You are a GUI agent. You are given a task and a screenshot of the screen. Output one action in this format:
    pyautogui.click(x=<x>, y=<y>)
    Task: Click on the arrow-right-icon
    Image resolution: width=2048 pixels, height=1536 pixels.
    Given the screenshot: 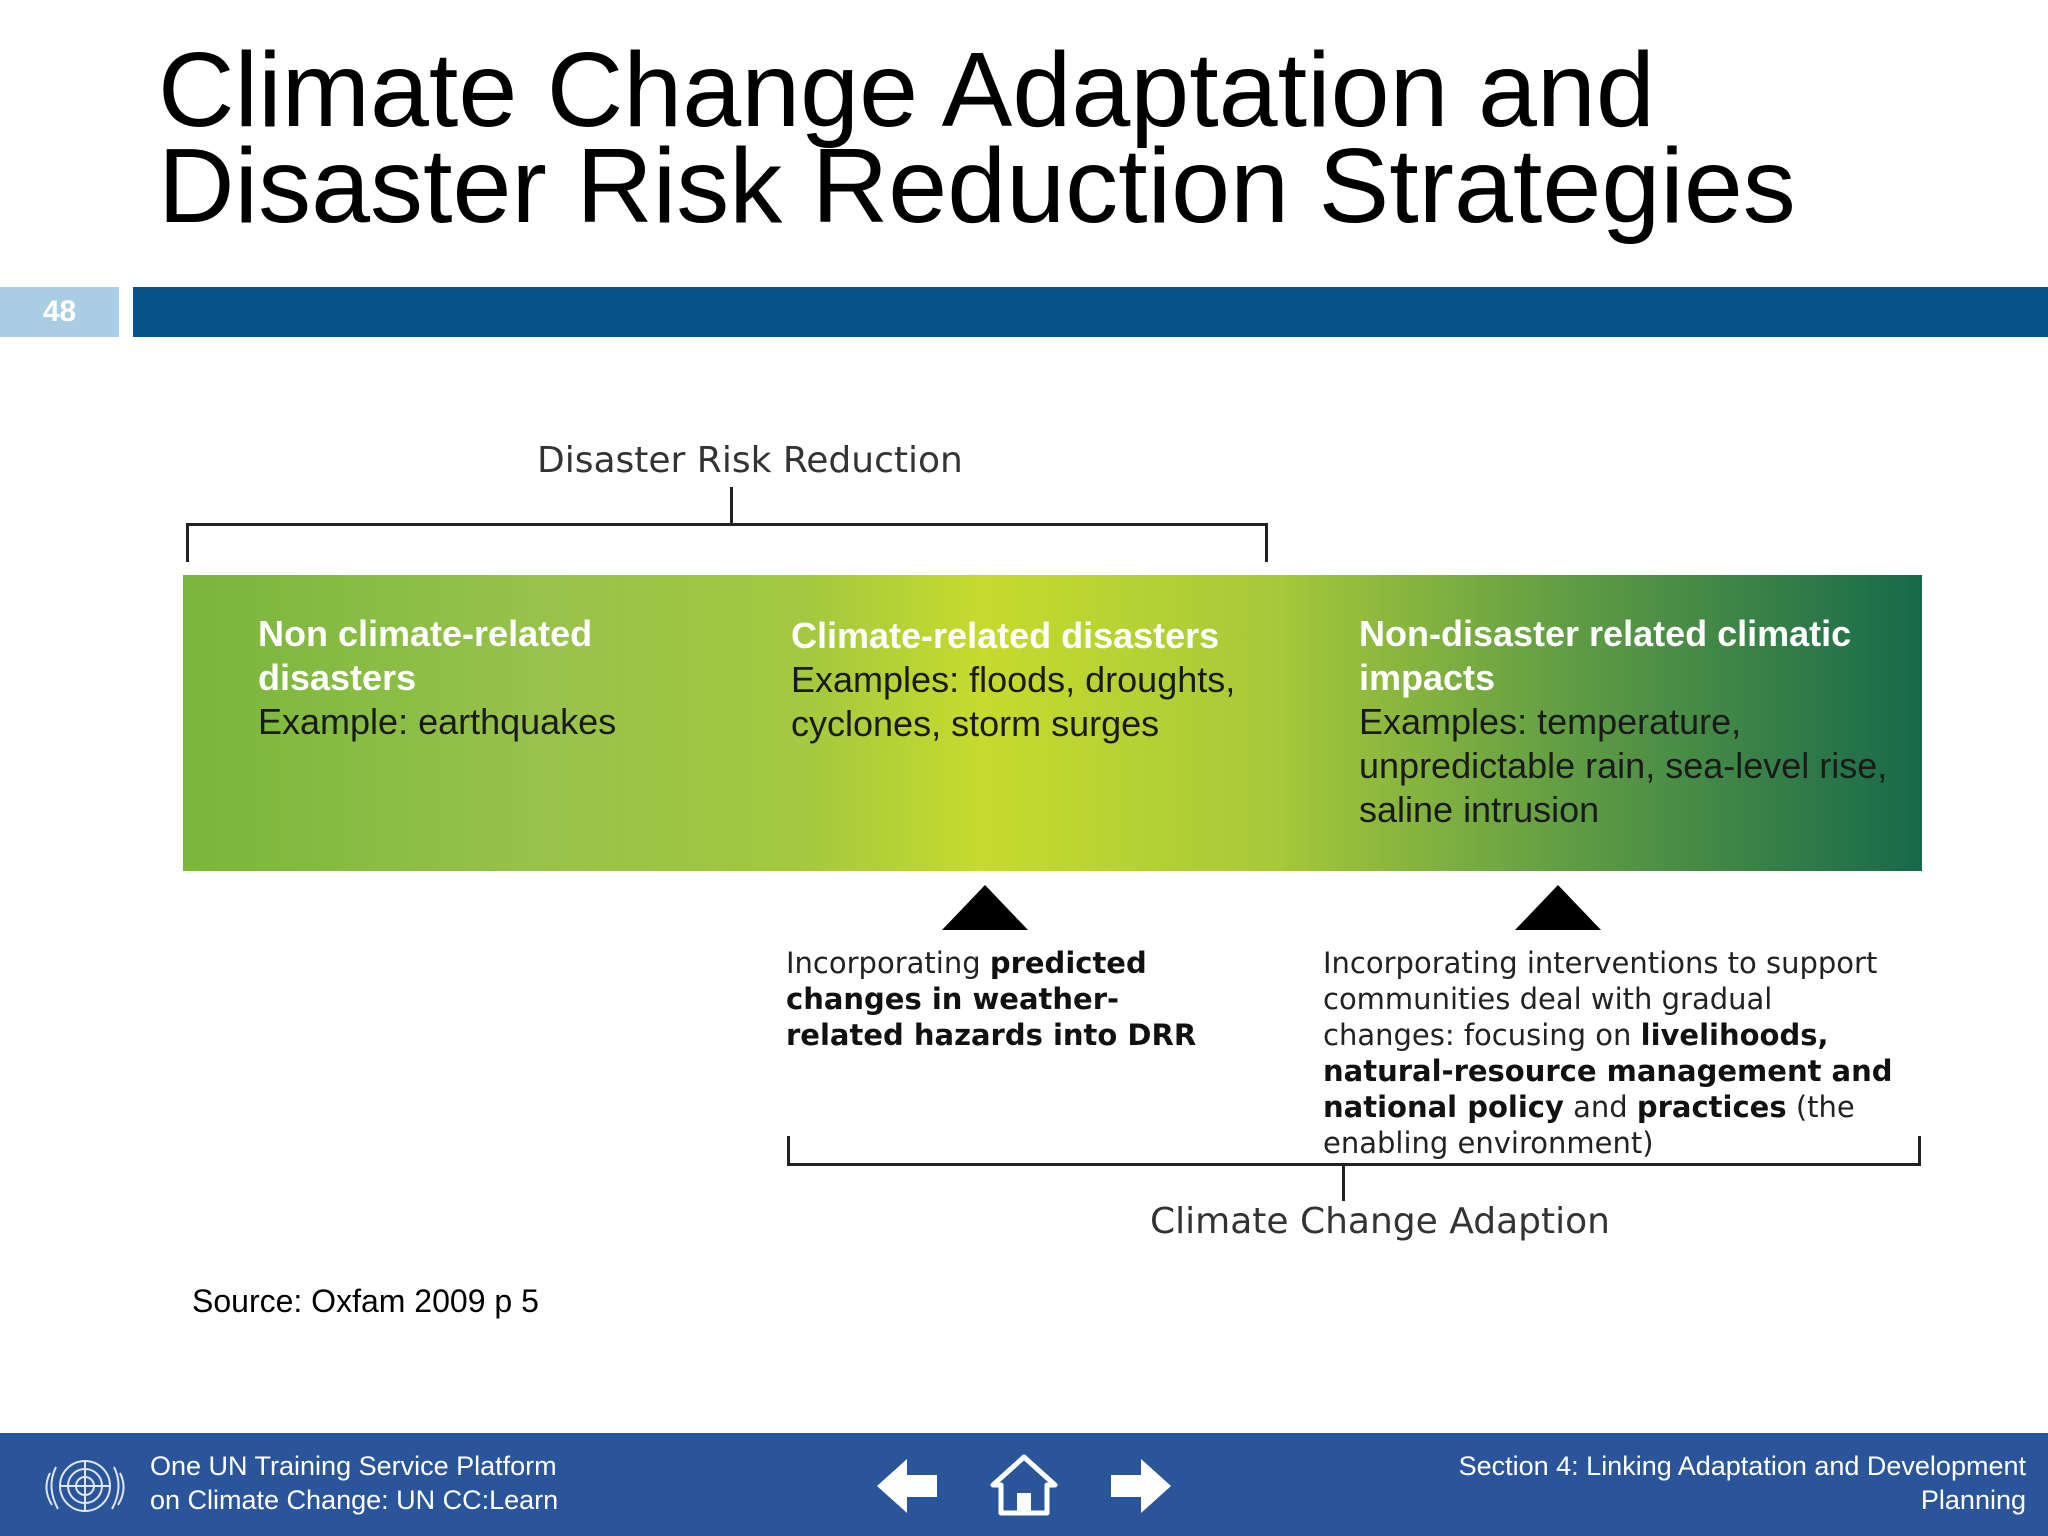 What is the action you would take?
    pyautogui.click(x=1140, y=1486)
    